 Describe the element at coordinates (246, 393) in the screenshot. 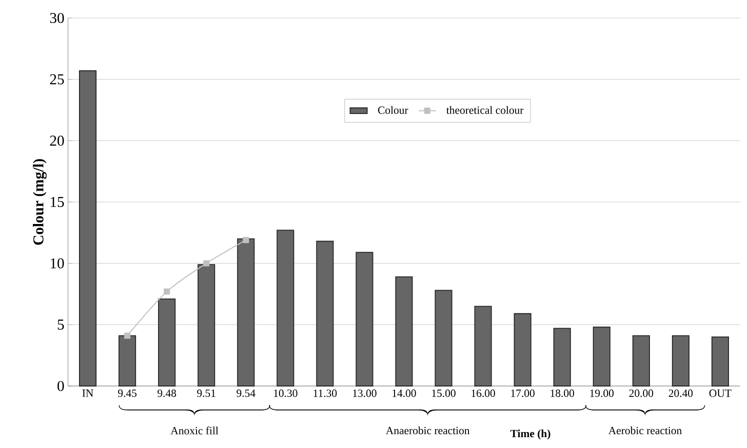

I see `x-tick-label: 9.54` at that location.